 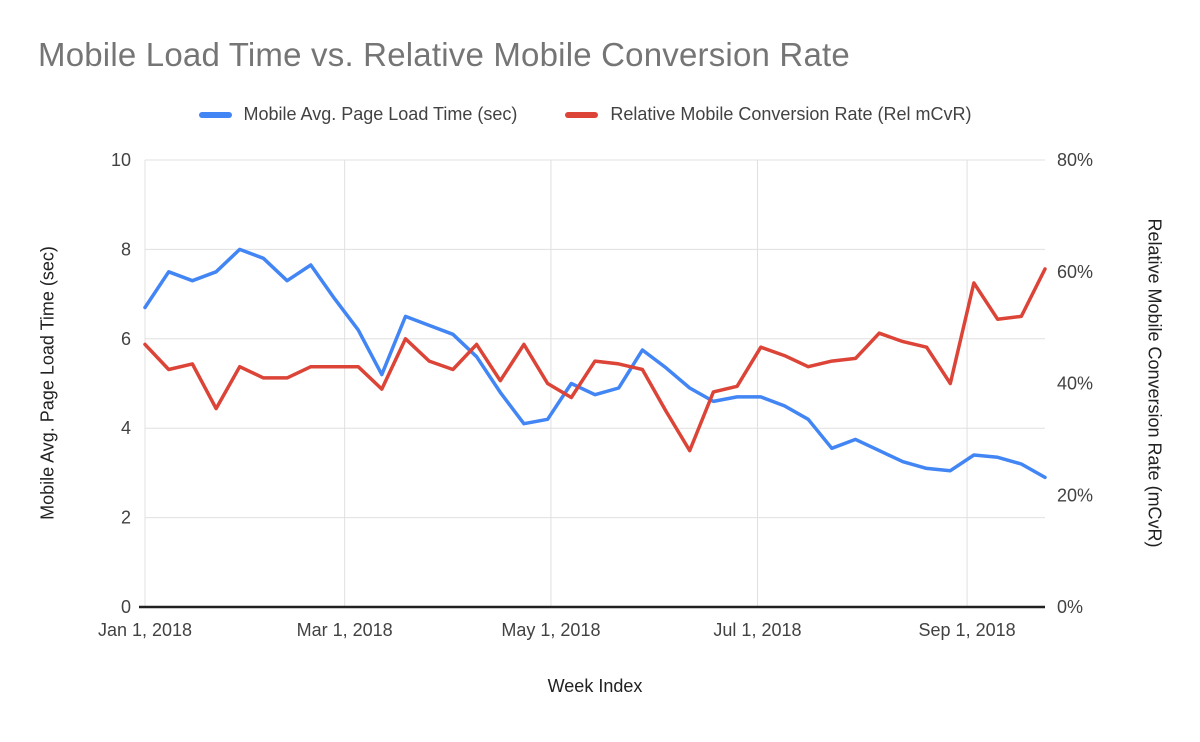 I want to click on x-axis-tick-label: Jul 1, 2018, so click(x=757, y=630).